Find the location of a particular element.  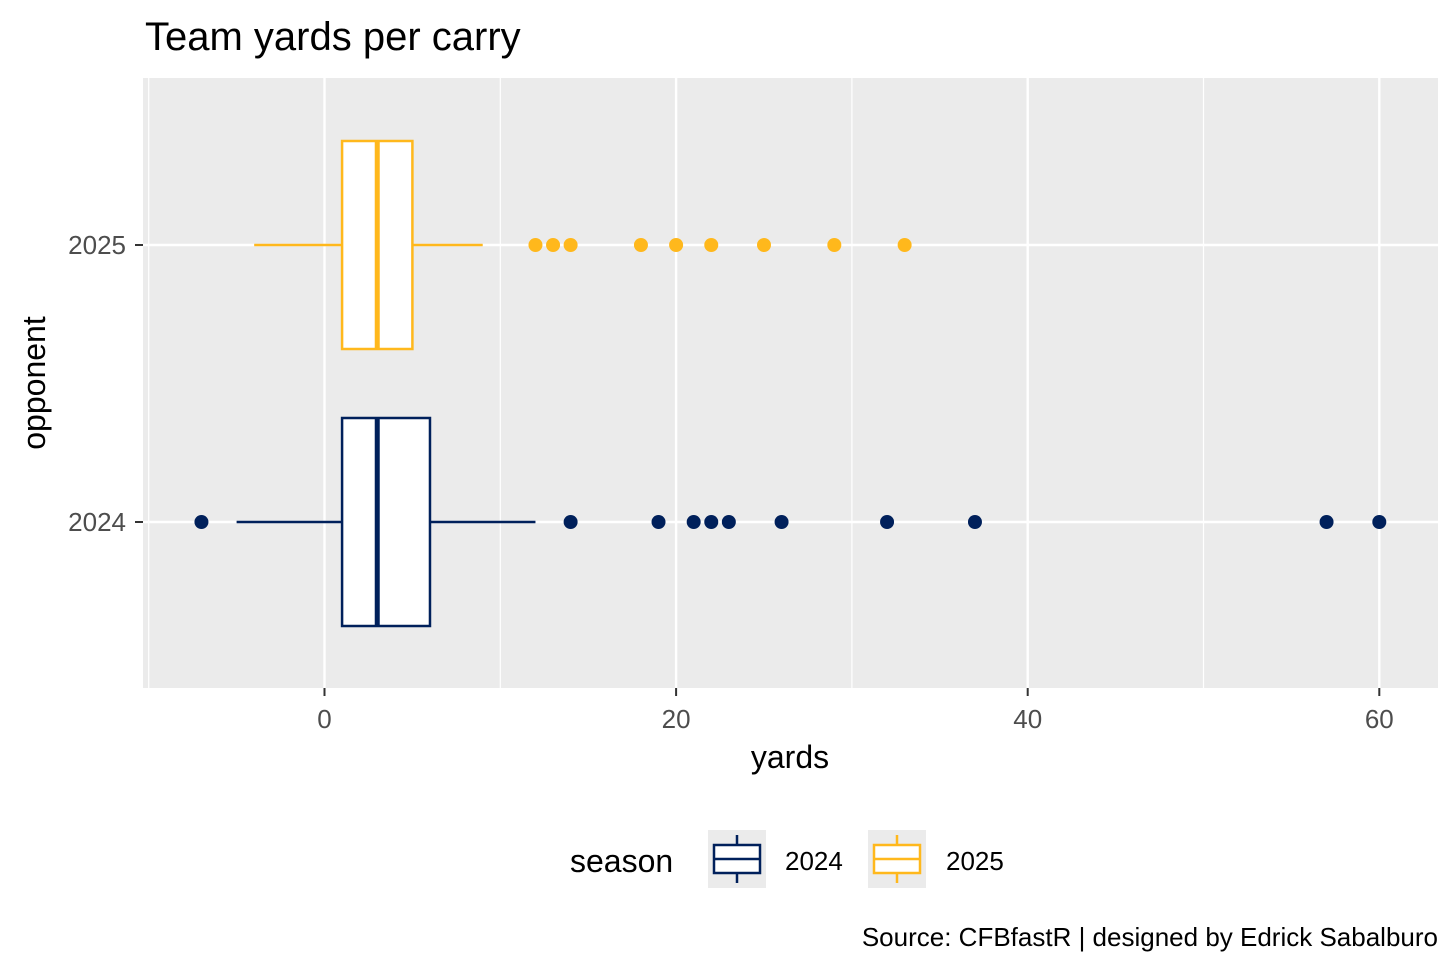

y-axis: 2025 2024 is located at coordinates (105, 383).